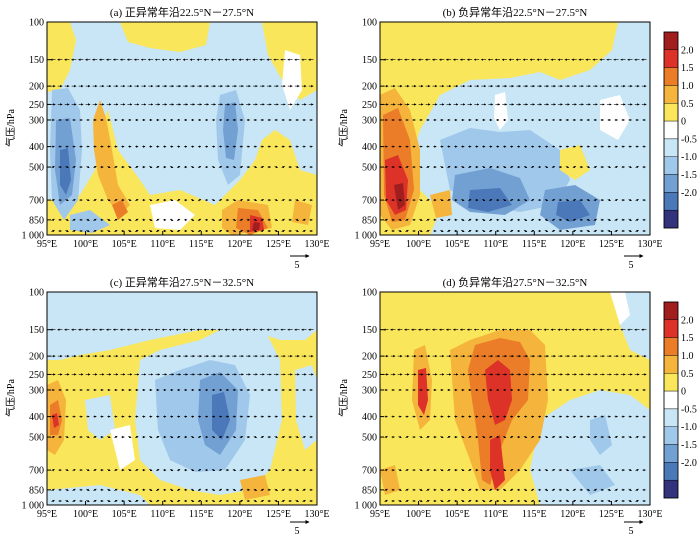 The height and width of the screenshot is (540, 700). Describe the element at coordinates (239, 514) in the screenshot. I see `x-tick-label: 120°E` at that location.